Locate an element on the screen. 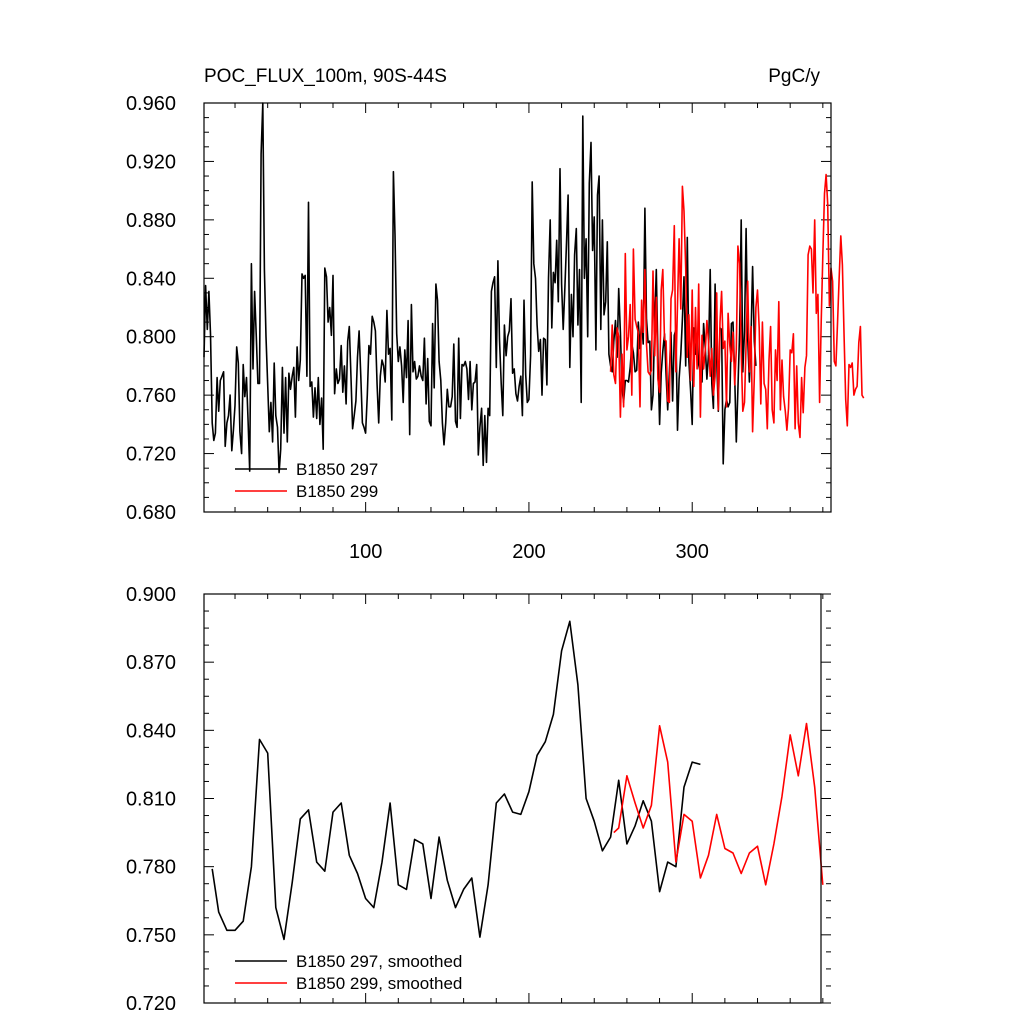 Image resolution: width=1024 pixels, height=1024 pixels. y-tick-label: 0.750 is located at coordinates (151, 936).